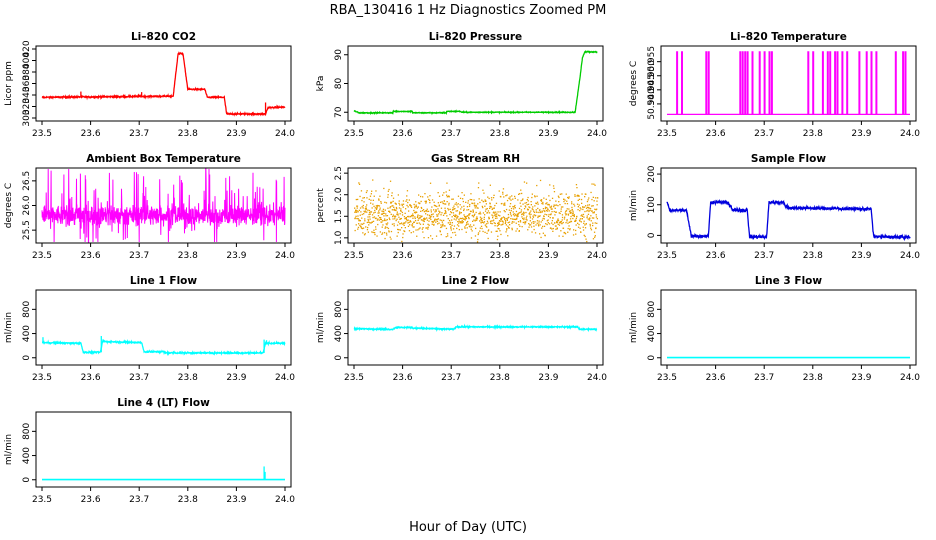 The height and width of the screenshot is (540, 936). Describe the element at coordinates (652, 76) in the screenshot. I see `y-tick-label: 50.950` at that location.